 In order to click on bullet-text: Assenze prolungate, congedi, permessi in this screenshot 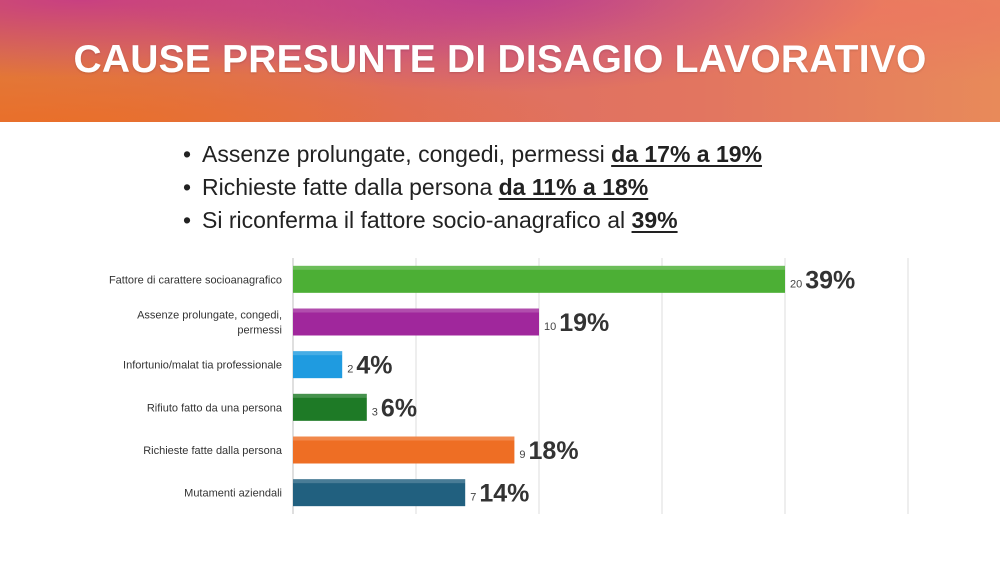, I will do `click(407, 154)`.